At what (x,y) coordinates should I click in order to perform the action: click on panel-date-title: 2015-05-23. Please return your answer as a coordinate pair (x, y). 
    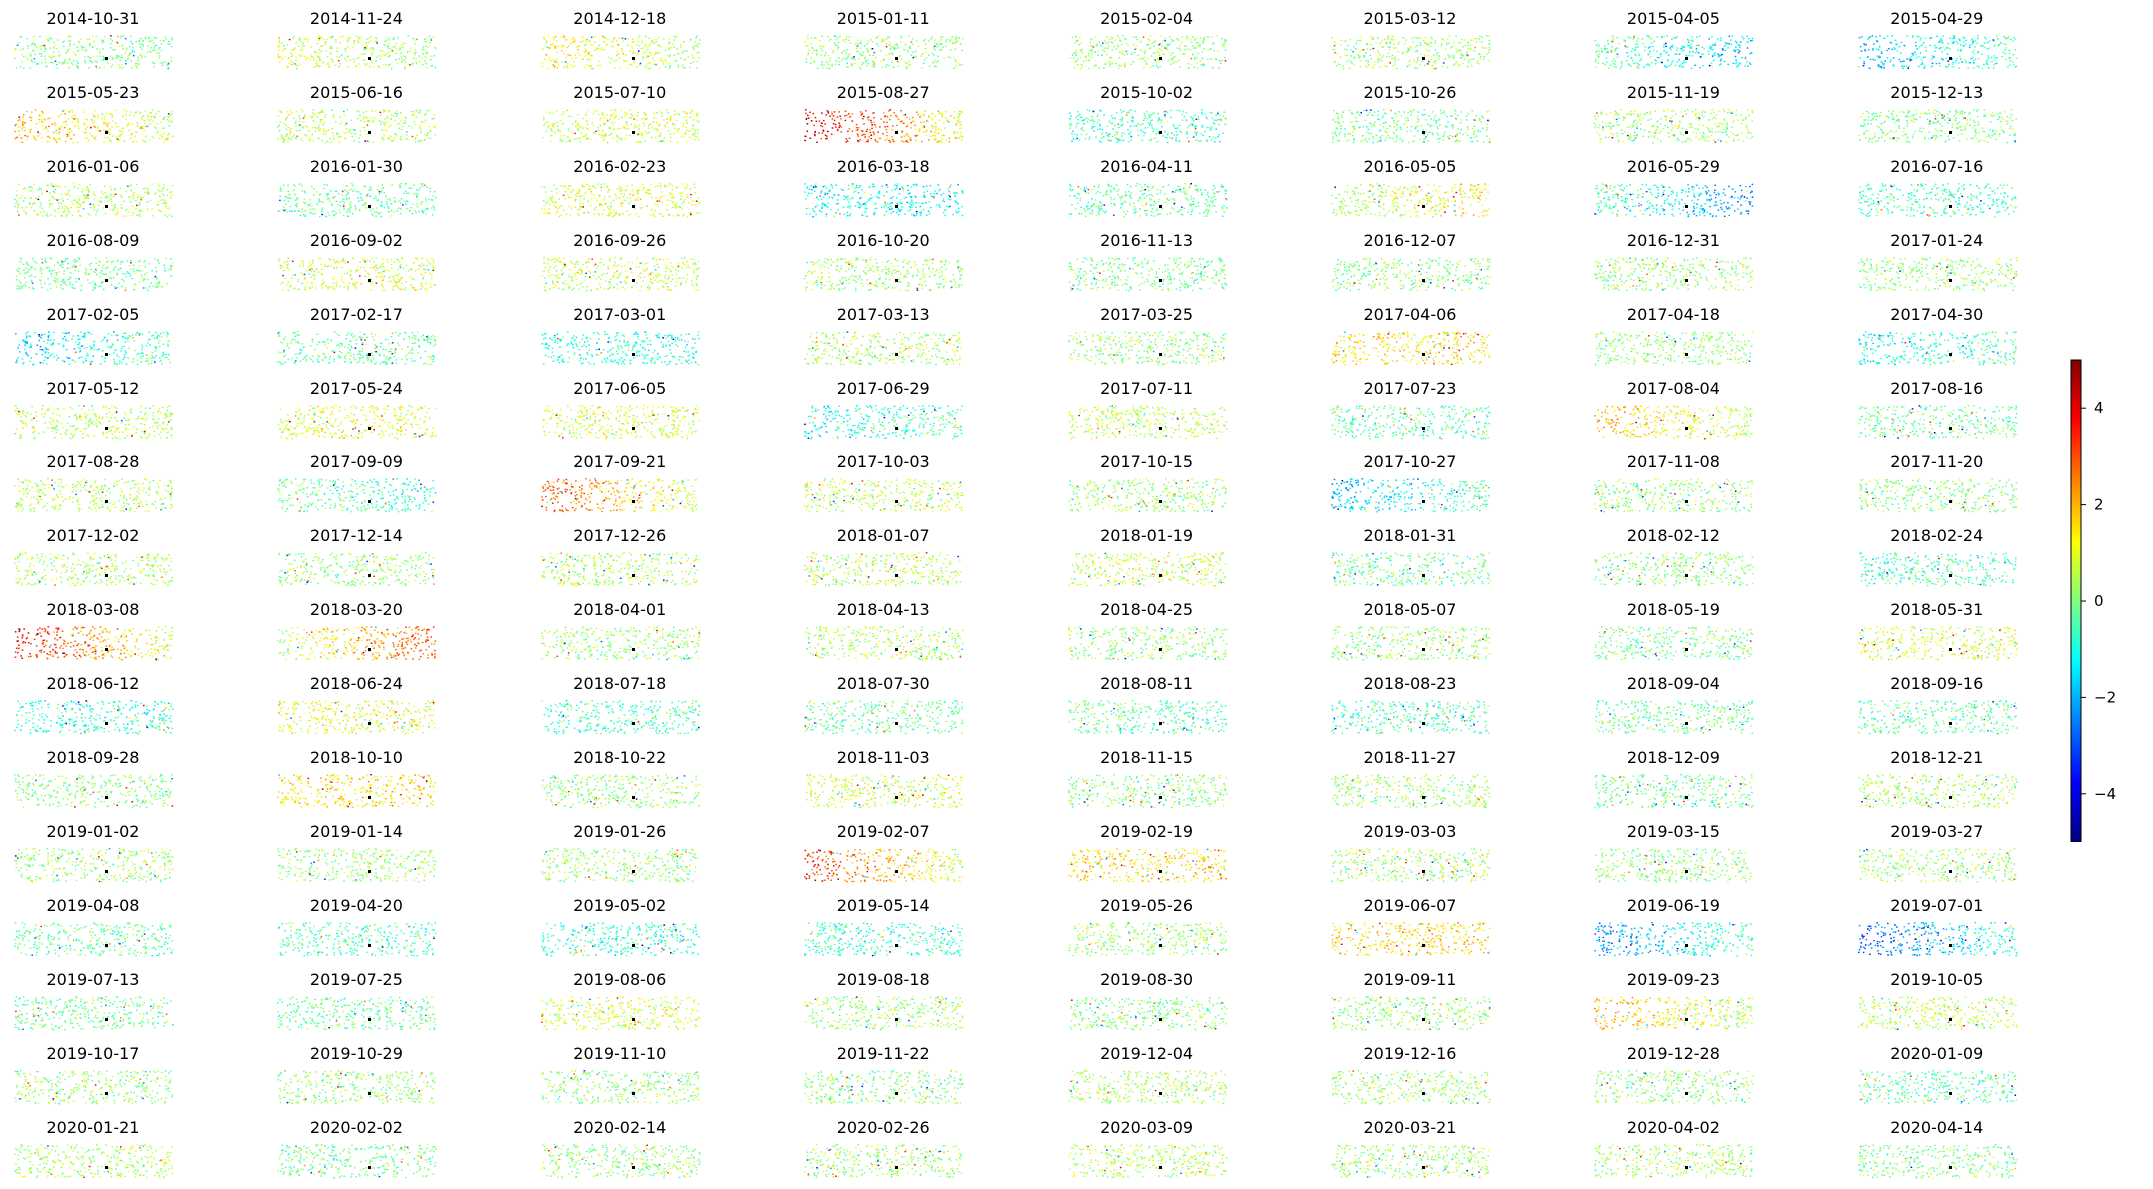
    Looking at the image, I should click on (93, 93).